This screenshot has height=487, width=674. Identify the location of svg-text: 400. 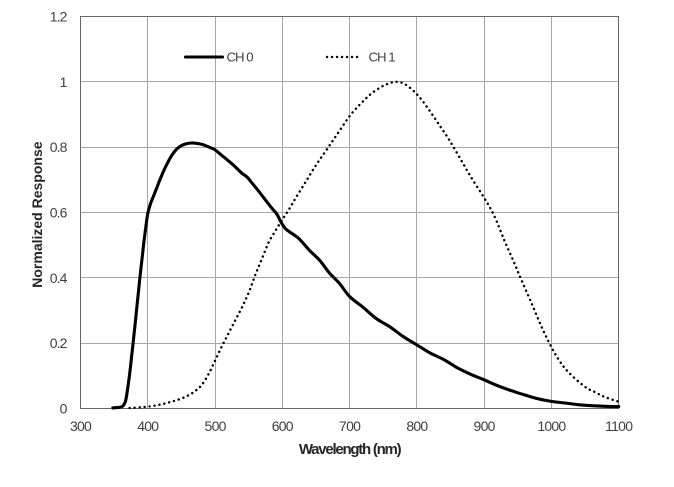
(148, 426).